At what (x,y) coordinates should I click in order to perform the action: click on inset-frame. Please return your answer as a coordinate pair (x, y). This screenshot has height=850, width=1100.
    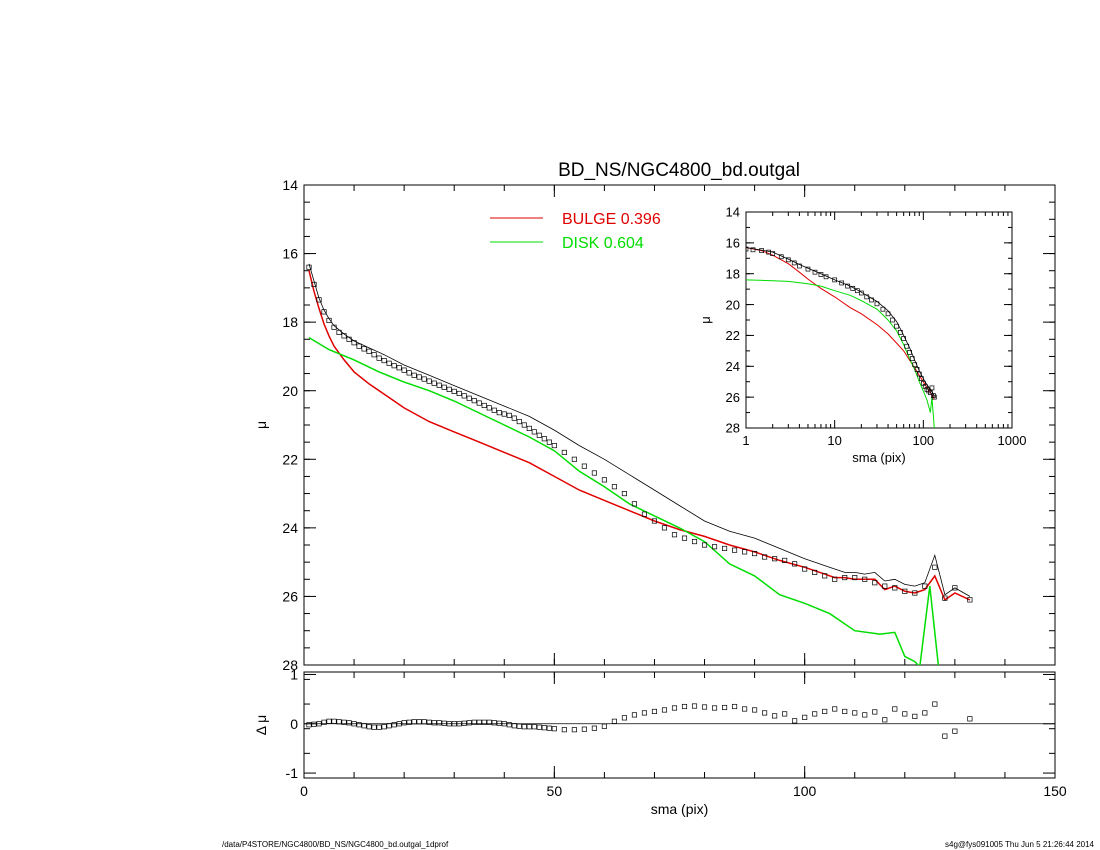
    Looking at the image, I should click on (879, 320).